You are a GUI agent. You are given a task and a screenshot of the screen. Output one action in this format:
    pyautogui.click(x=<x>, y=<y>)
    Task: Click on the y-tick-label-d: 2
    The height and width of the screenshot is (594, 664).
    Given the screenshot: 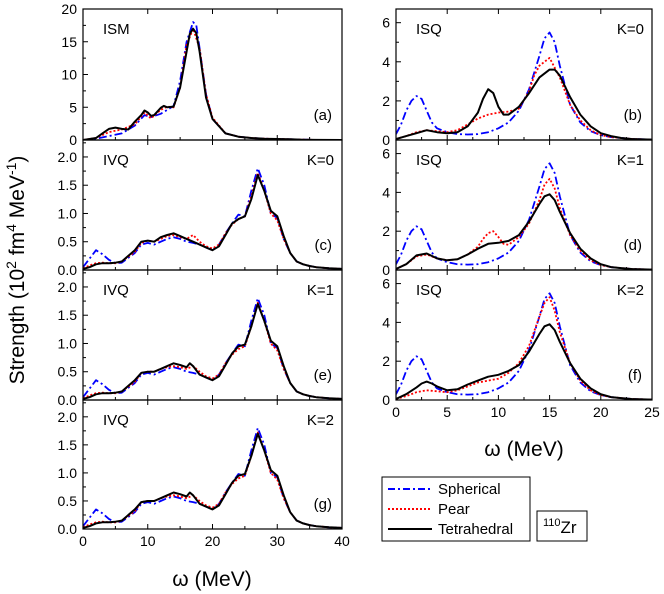 What is the action you would take?
    pyautogui.click(x=386, y=231)
    